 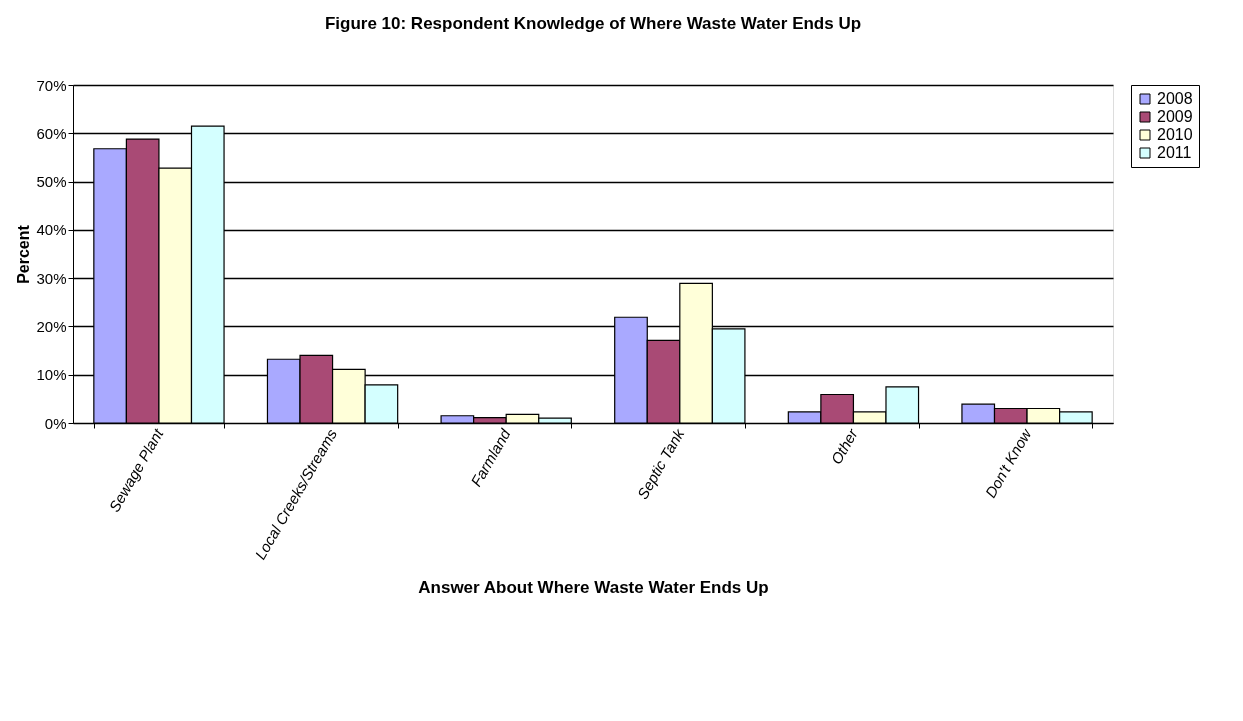 I want to click on y-tick-label: 10%, so click(x=51, y=375).